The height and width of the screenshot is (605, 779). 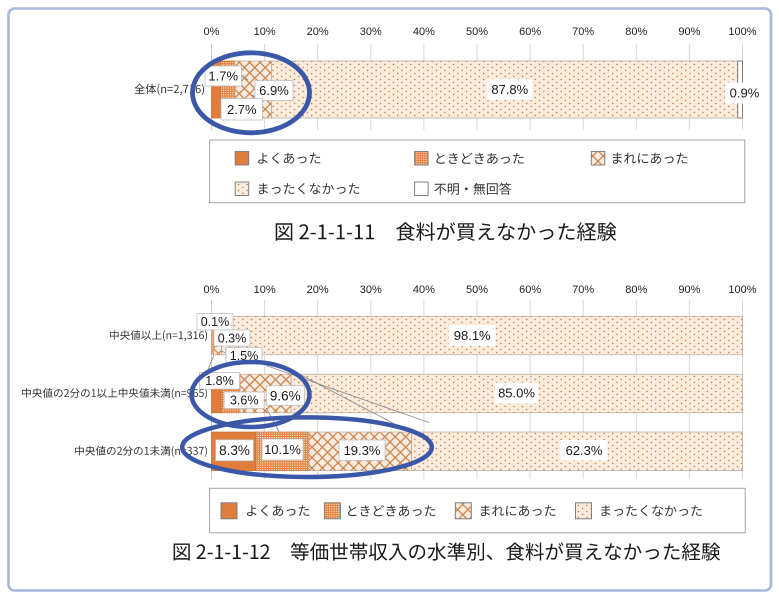 What do you see at coordinates (282, 449) in the screenshot?
I see `svg-text: 10.1%` at bounding box center [282, 449].